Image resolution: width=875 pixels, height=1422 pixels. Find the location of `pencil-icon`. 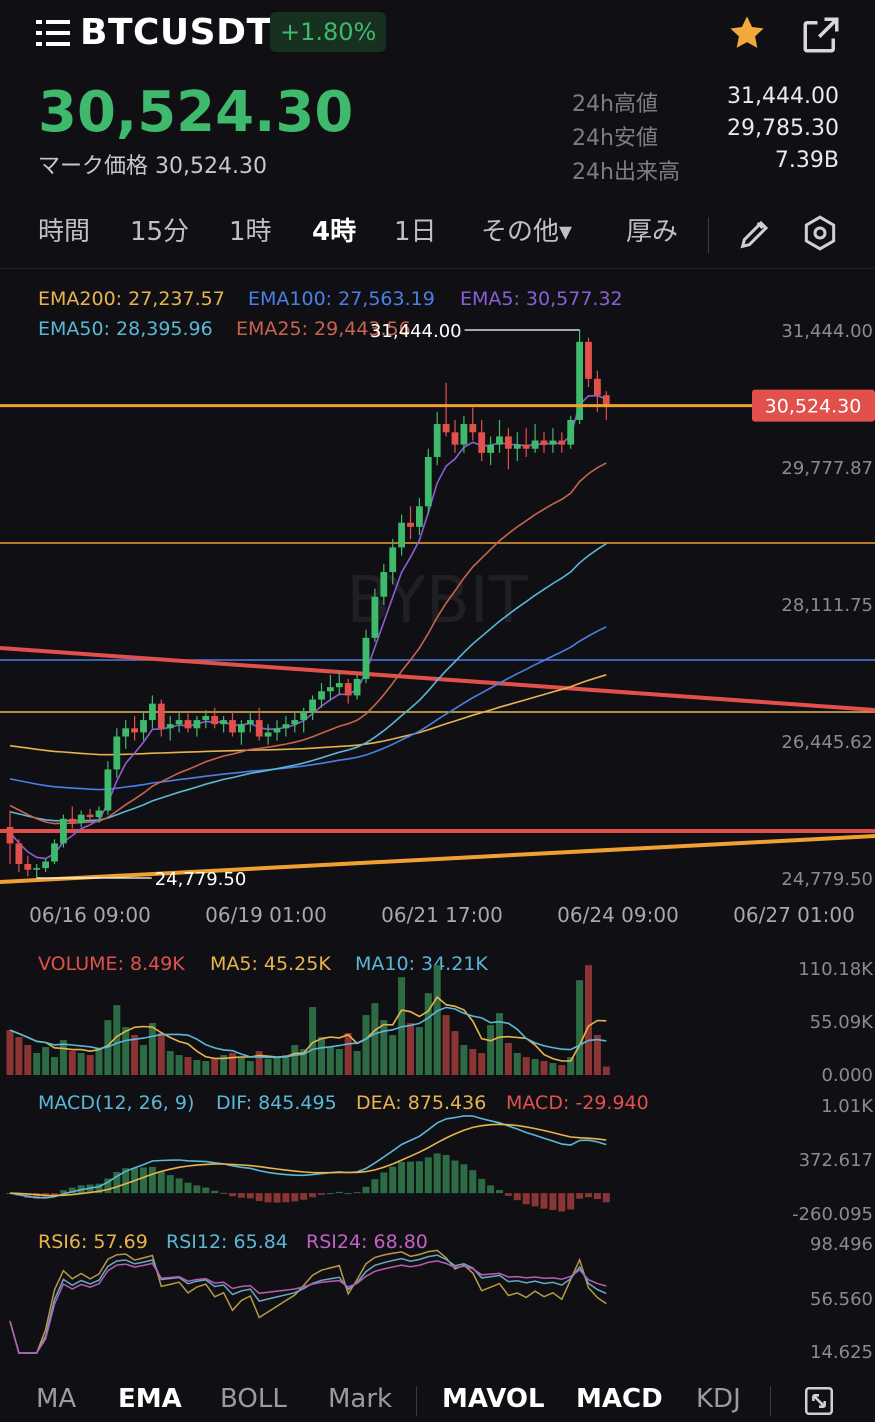

pencil-icon is located at coordinates (756, 233).